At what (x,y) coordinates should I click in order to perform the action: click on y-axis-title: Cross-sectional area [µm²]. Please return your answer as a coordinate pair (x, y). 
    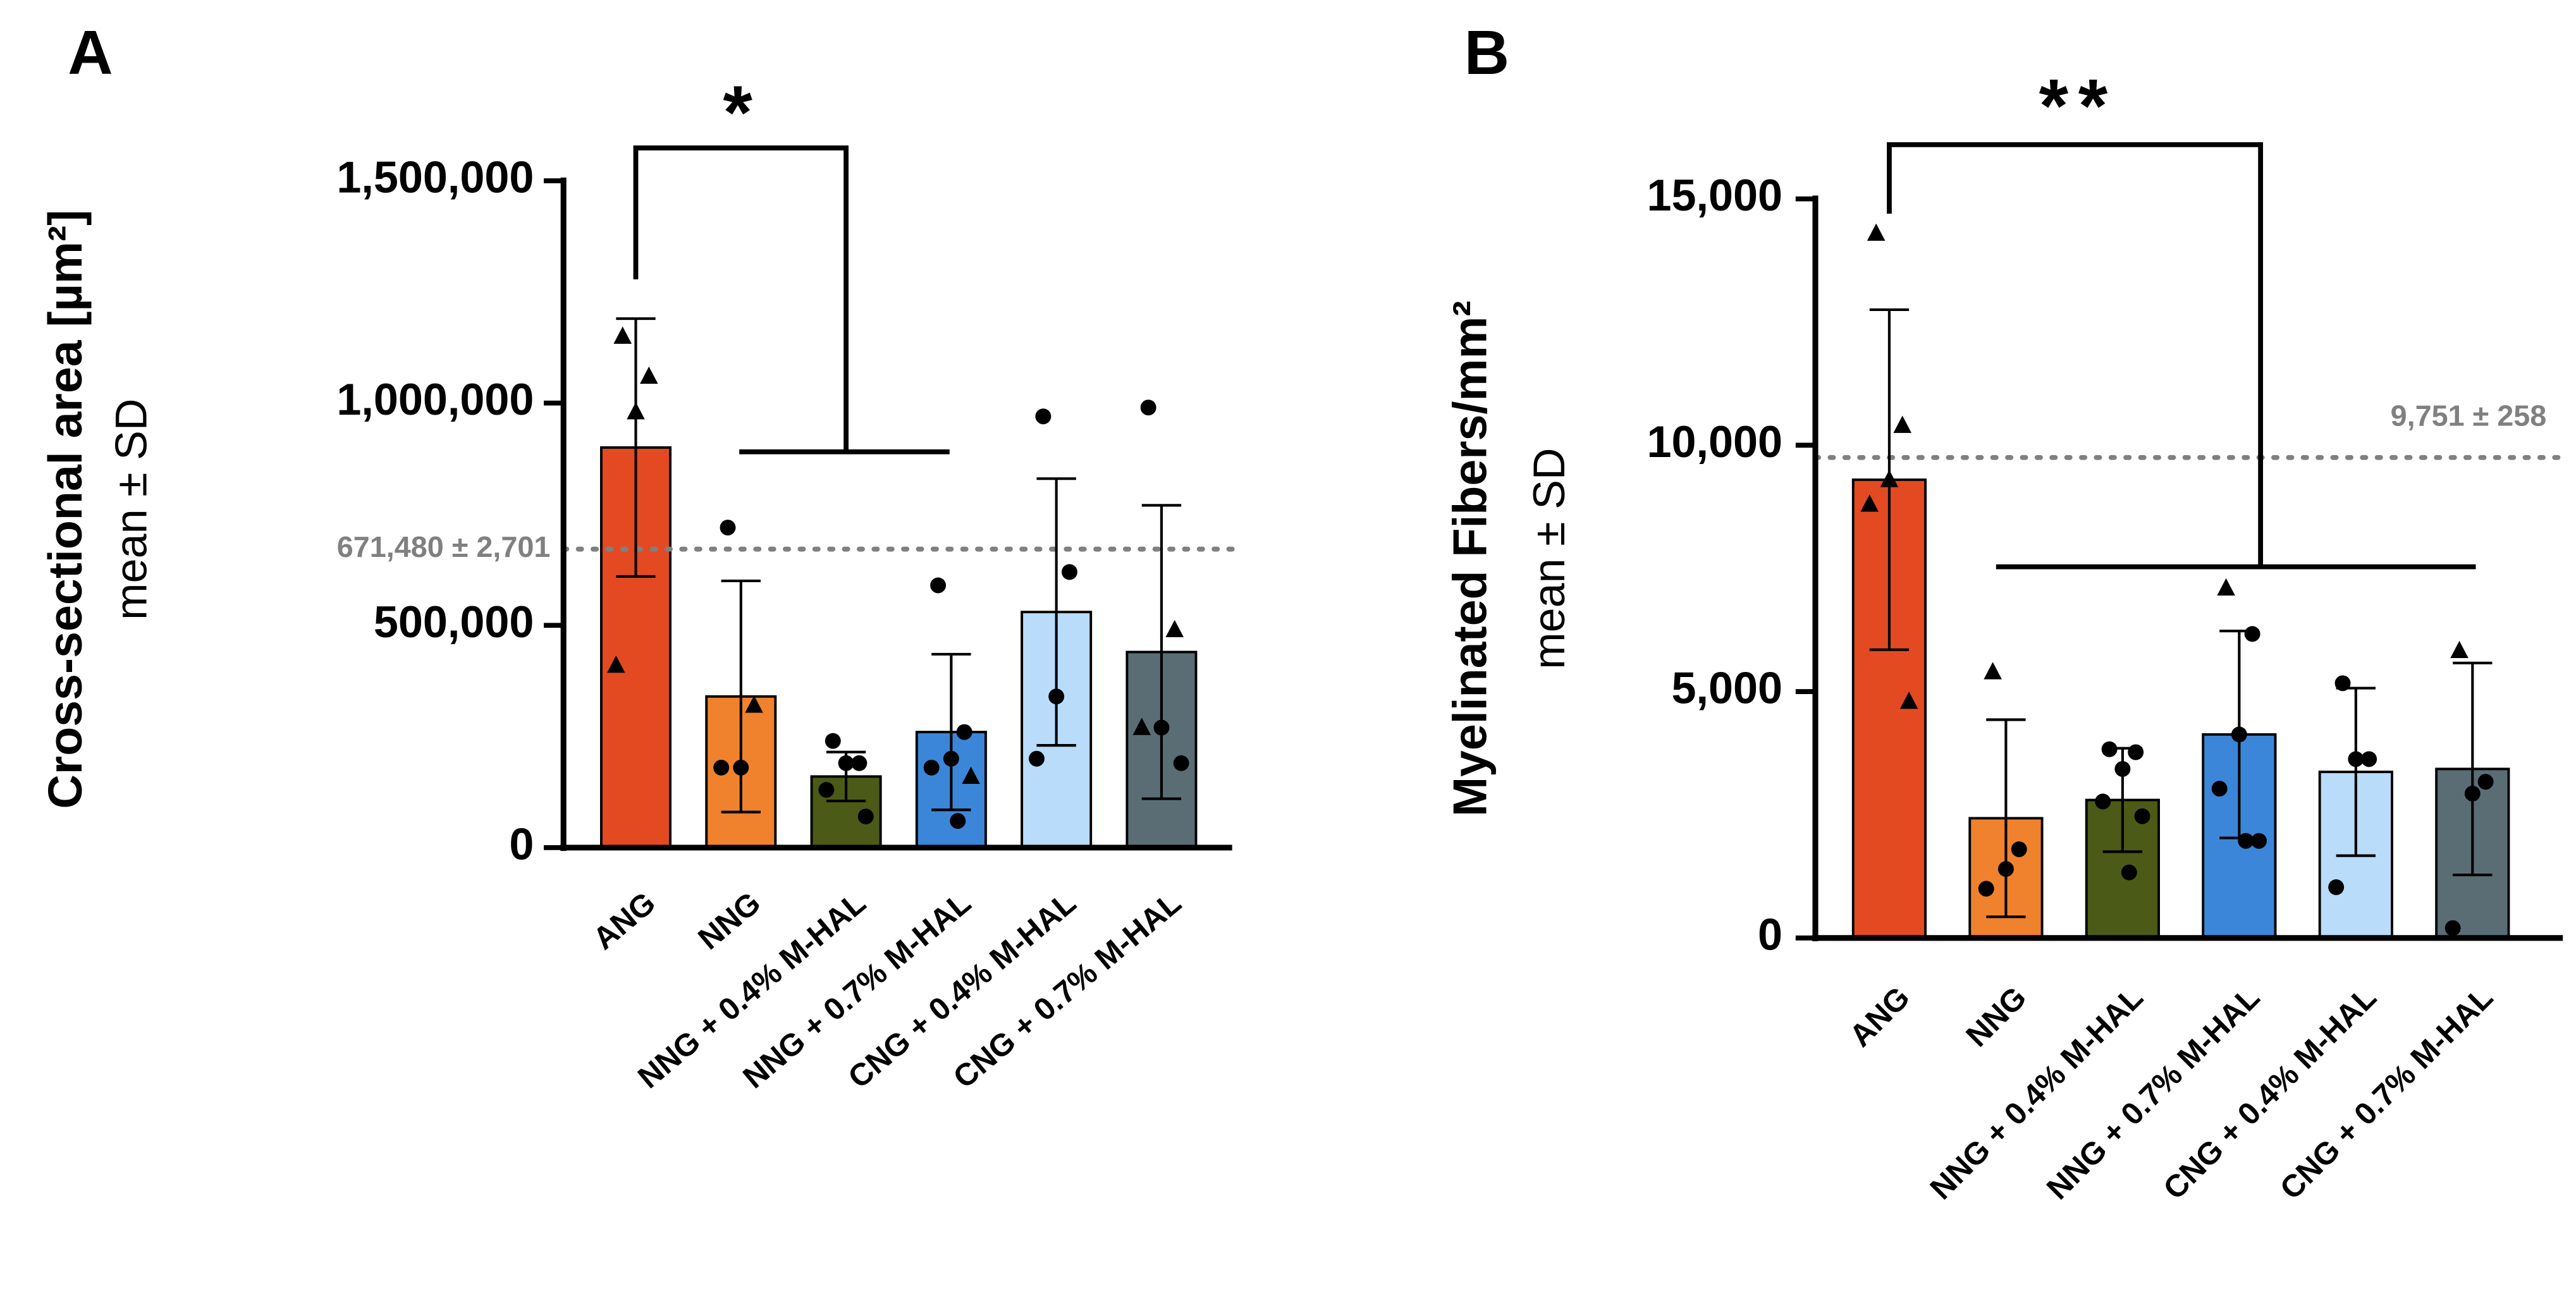
    Looking at the image, I should click on (65, 509).